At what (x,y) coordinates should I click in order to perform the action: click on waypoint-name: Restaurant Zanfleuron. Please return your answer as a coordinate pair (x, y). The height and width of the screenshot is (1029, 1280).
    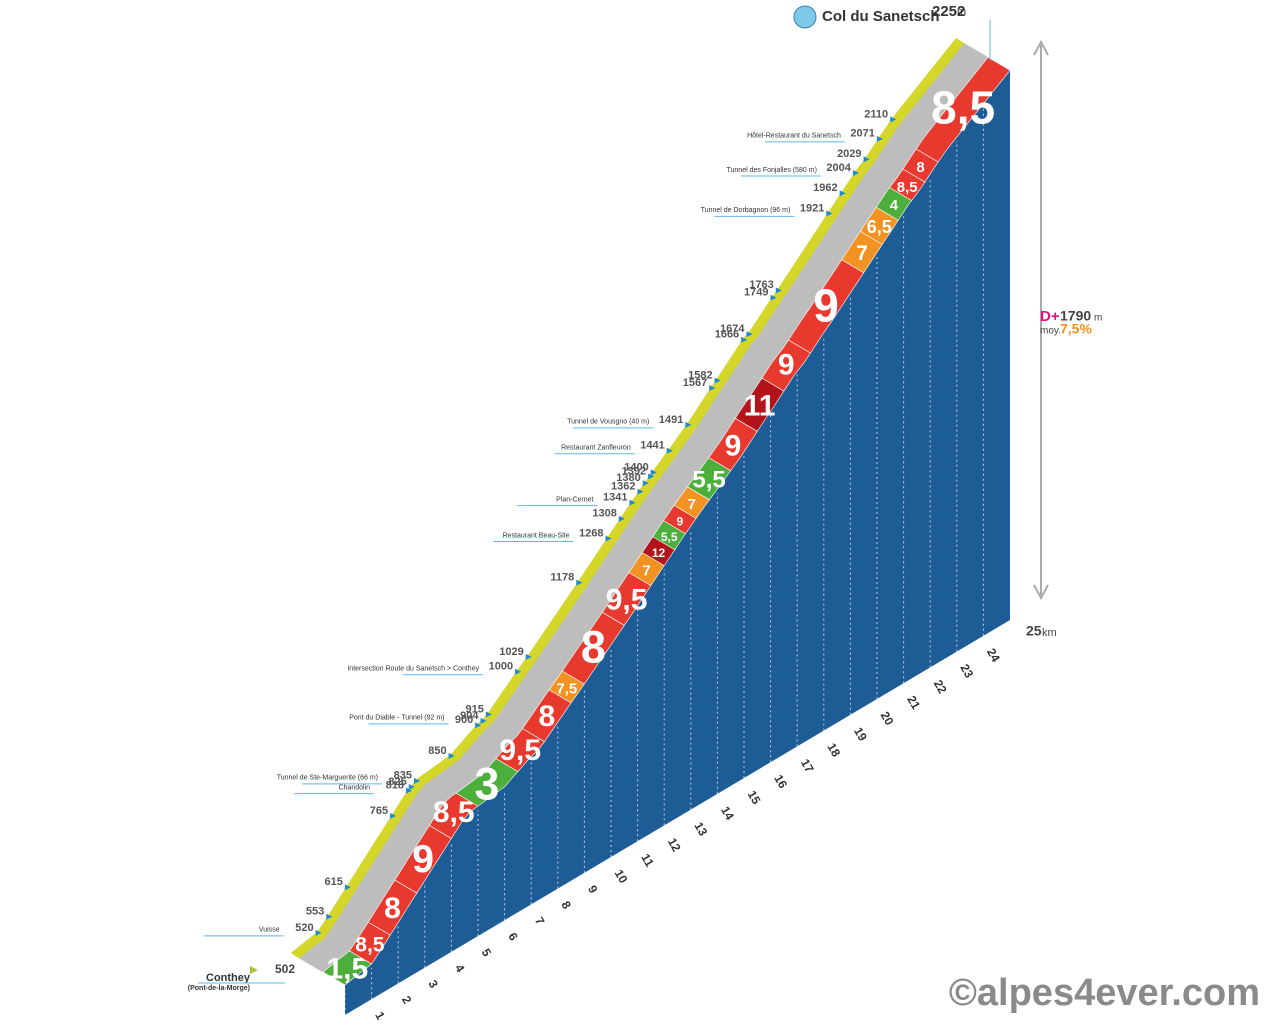
    Looking at the image, I should click on (596, 448).